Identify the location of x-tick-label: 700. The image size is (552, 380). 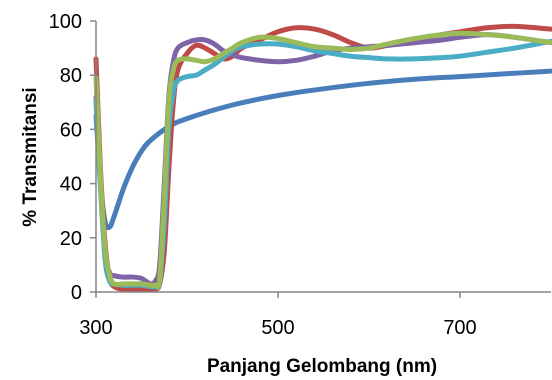
(459, 328).